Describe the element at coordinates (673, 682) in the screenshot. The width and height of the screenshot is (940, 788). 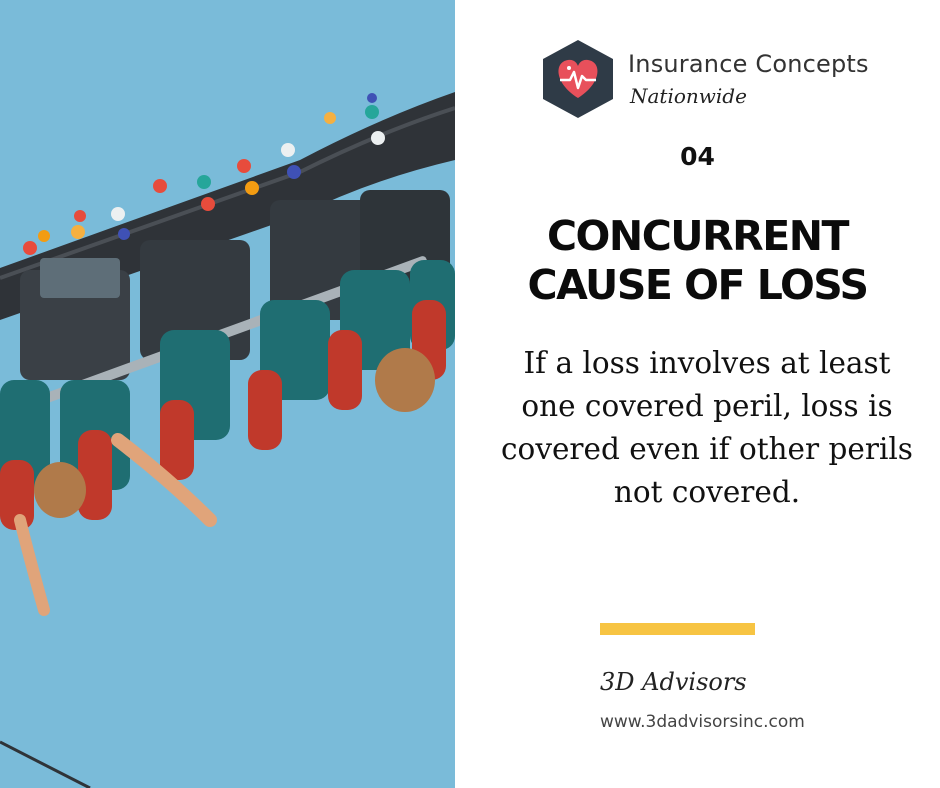
I see `advisor-name: 3D Advisors` at that location.